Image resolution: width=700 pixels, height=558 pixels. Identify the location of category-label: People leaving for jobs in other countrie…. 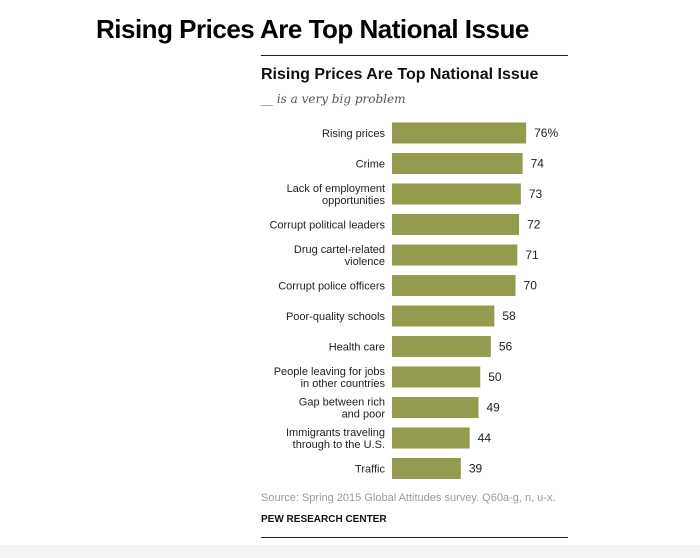
(330, 378).